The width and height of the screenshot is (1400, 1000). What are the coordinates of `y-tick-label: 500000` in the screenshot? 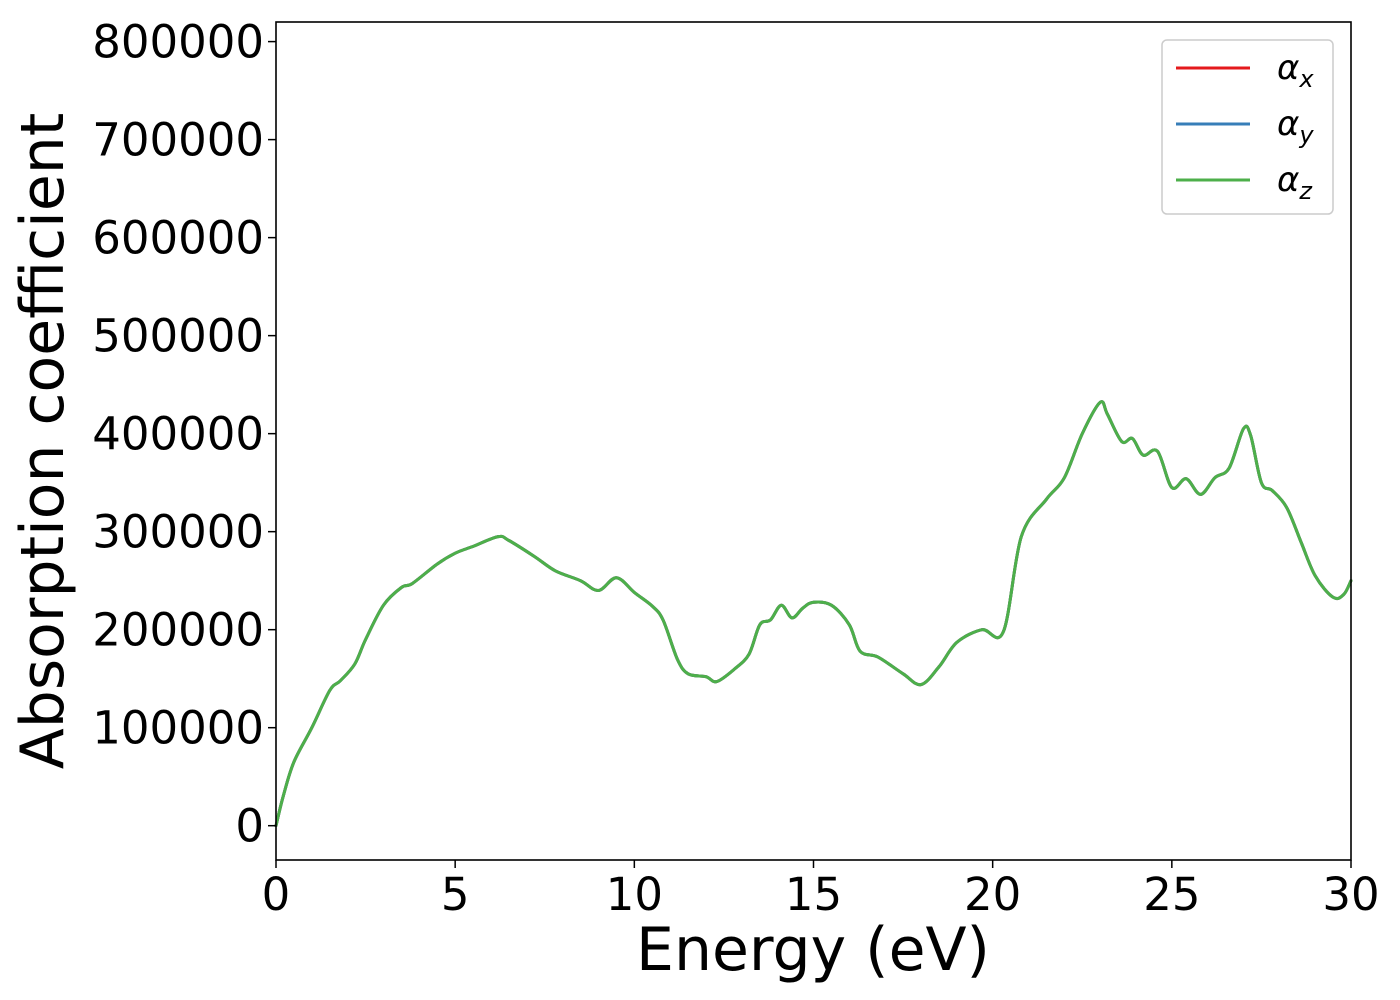 It's located at (178, 336).